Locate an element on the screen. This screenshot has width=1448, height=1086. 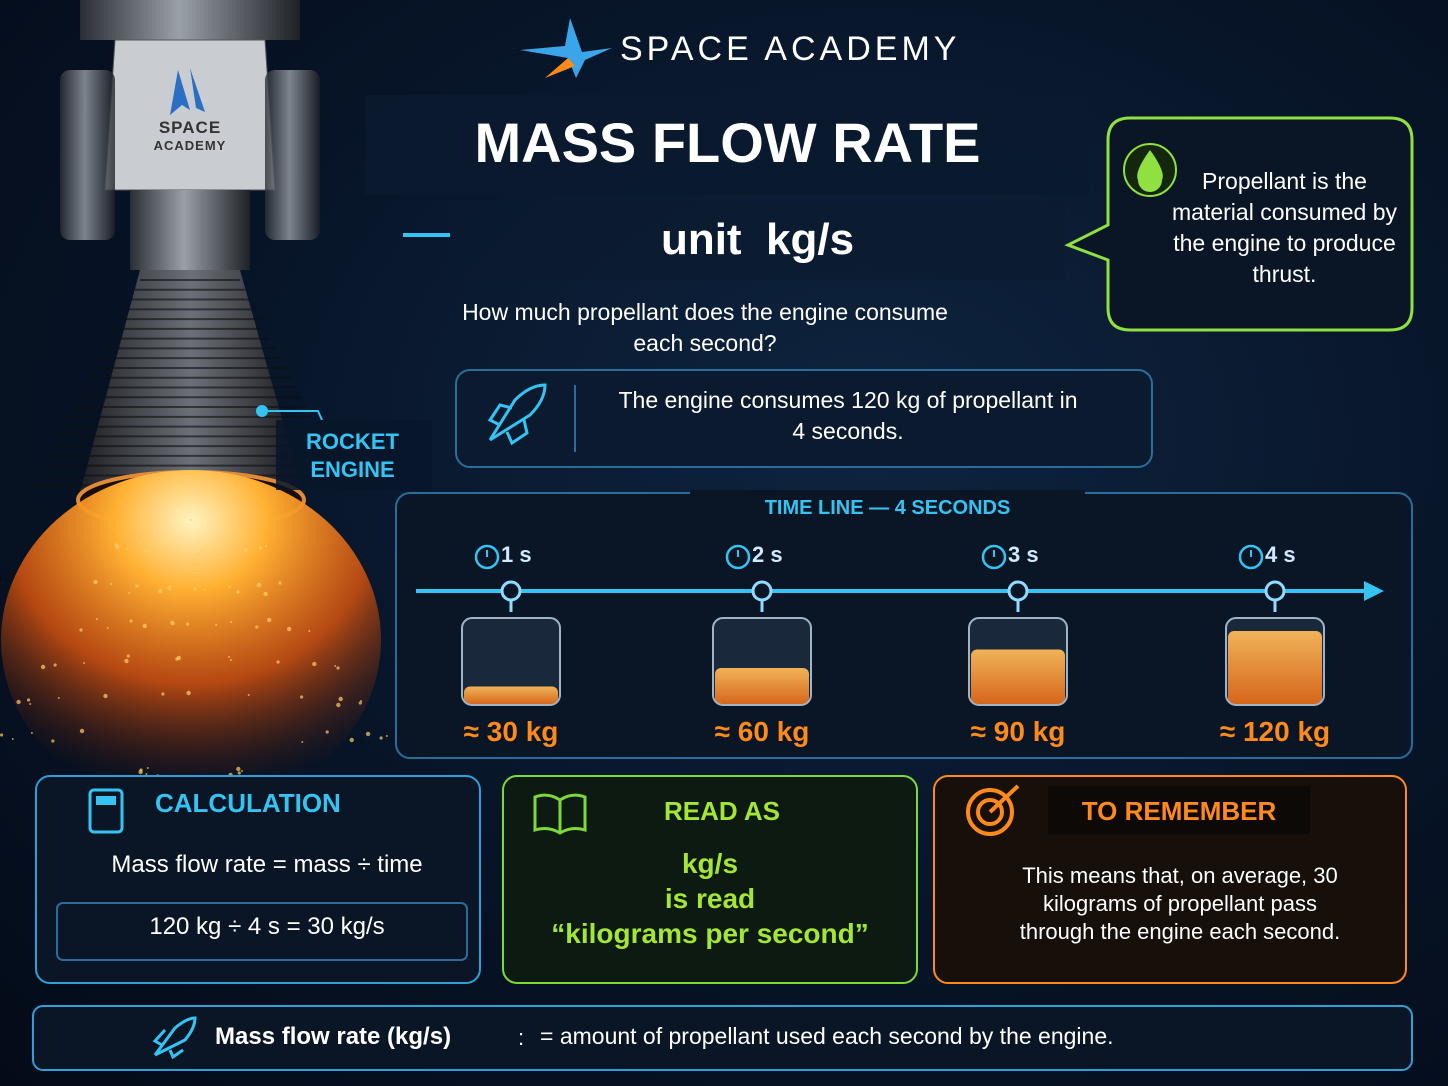
tanks is located at coordinates (893, 625).